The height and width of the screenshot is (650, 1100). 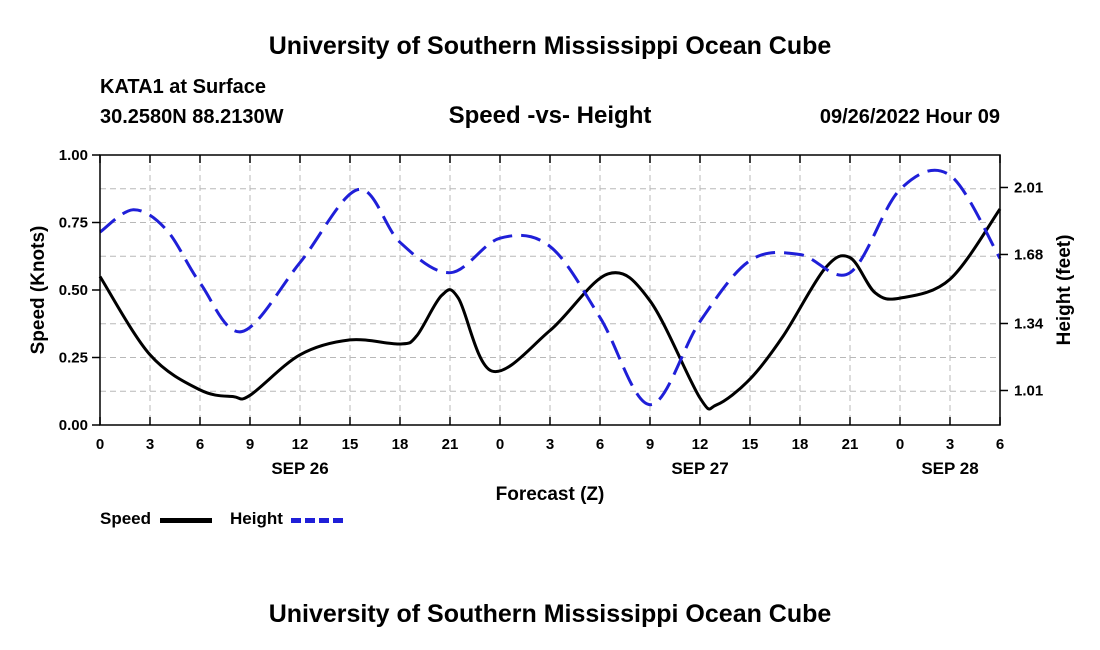 What do you see at coordinates (126, 518) in the screenshot?
I see `legend-speed-label: Speed` at bounding box center [126, 518].